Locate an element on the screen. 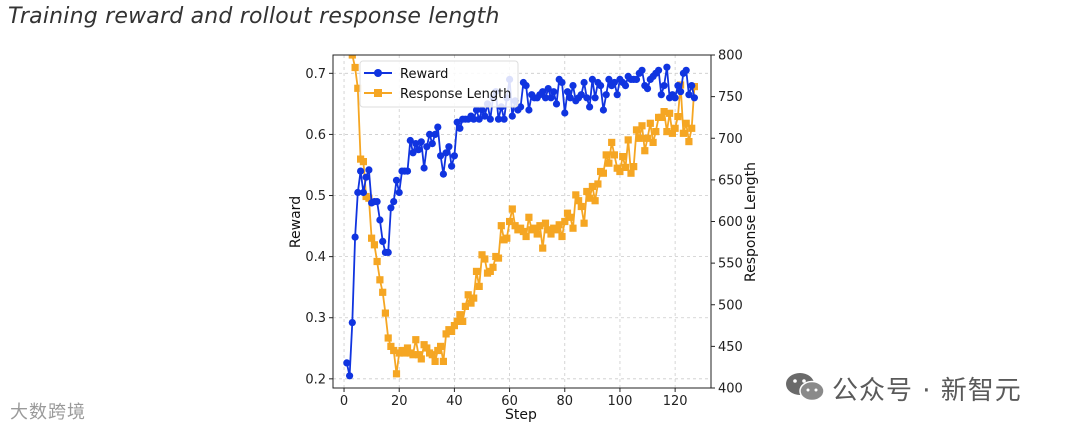  x-axis-label: Step is located at coordinates (521, 415).